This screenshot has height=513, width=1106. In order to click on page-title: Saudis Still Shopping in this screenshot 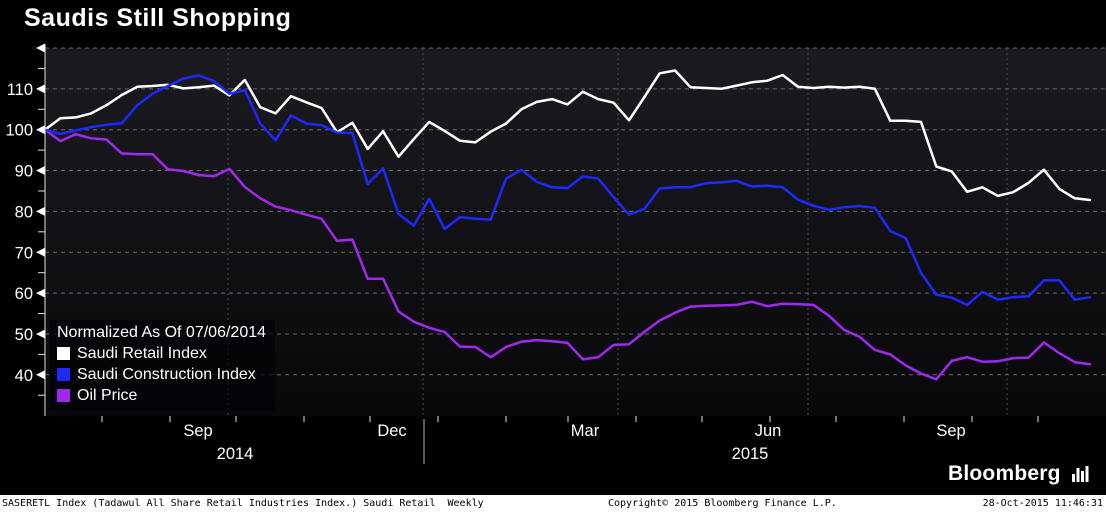, I will do `click(158, 18)`.